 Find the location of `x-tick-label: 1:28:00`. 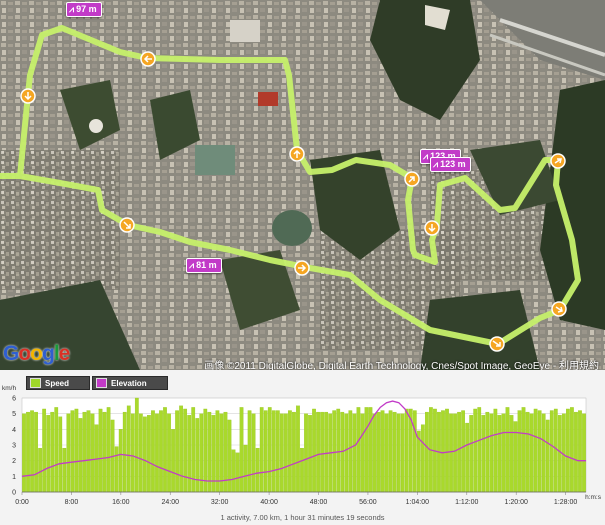

x-tick-label: 1:28:00 is located at coordinates (565, 502).